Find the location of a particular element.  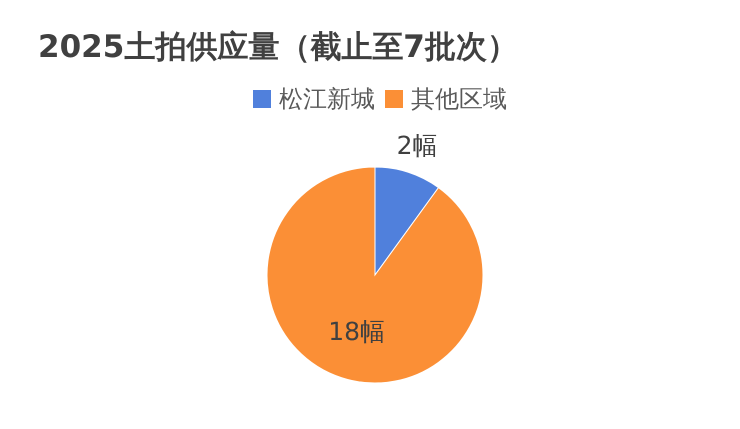

data-label: 2幅 is located at coordinates (417, 145).